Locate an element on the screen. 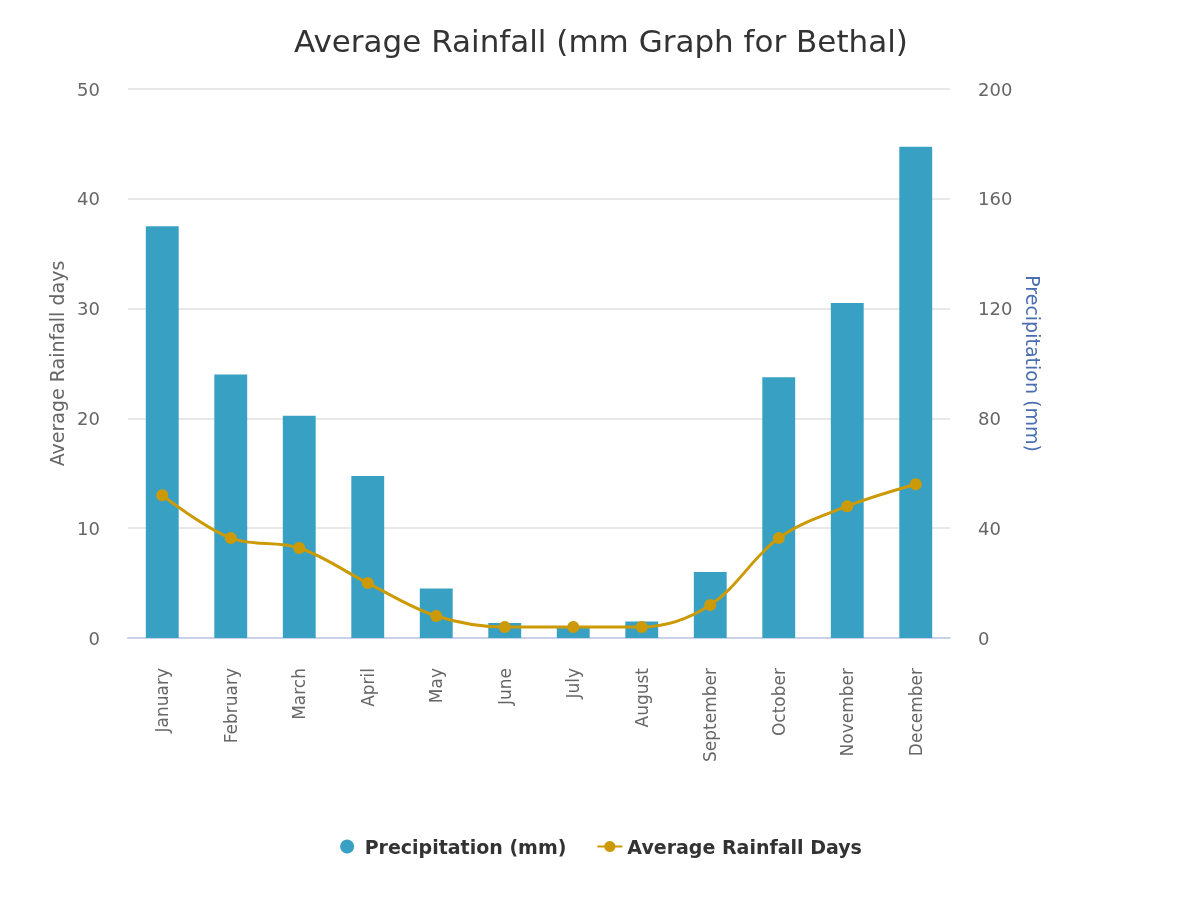 Image resolution: width=1202 pixels, height=903 pixels. y2-tick-label: 120 is located at coordinates (995, 309).